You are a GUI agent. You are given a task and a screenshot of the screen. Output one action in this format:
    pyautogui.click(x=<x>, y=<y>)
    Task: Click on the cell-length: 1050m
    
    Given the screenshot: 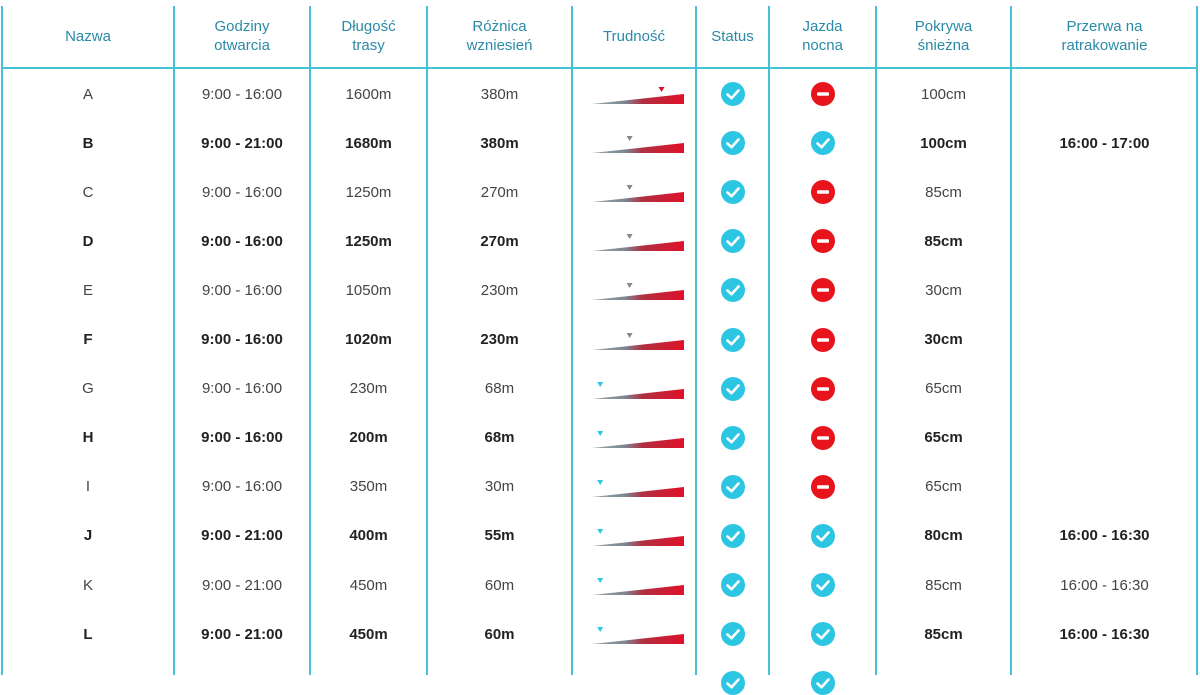 What is the action you would take?
    pyautogui.click(x=368, y=290)
    